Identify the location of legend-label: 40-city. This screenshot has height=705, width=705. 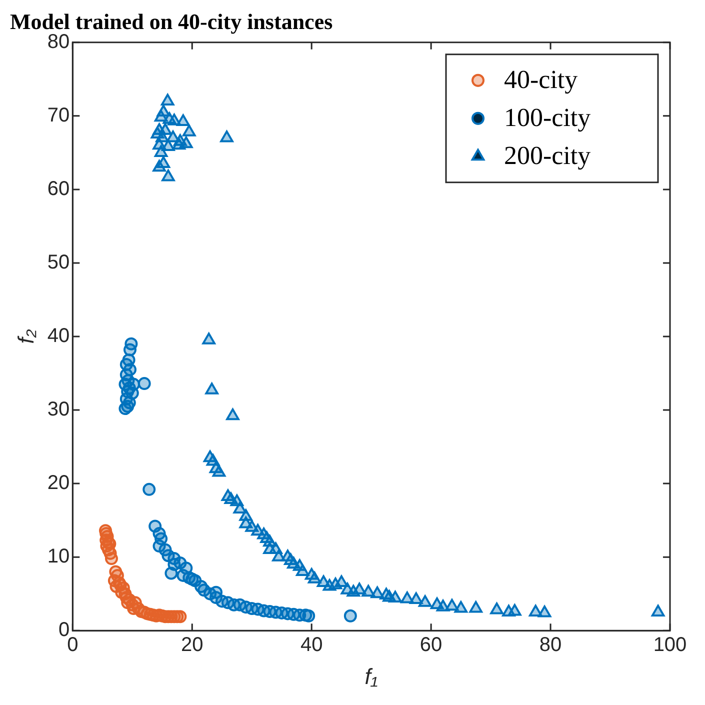
(541, 79).